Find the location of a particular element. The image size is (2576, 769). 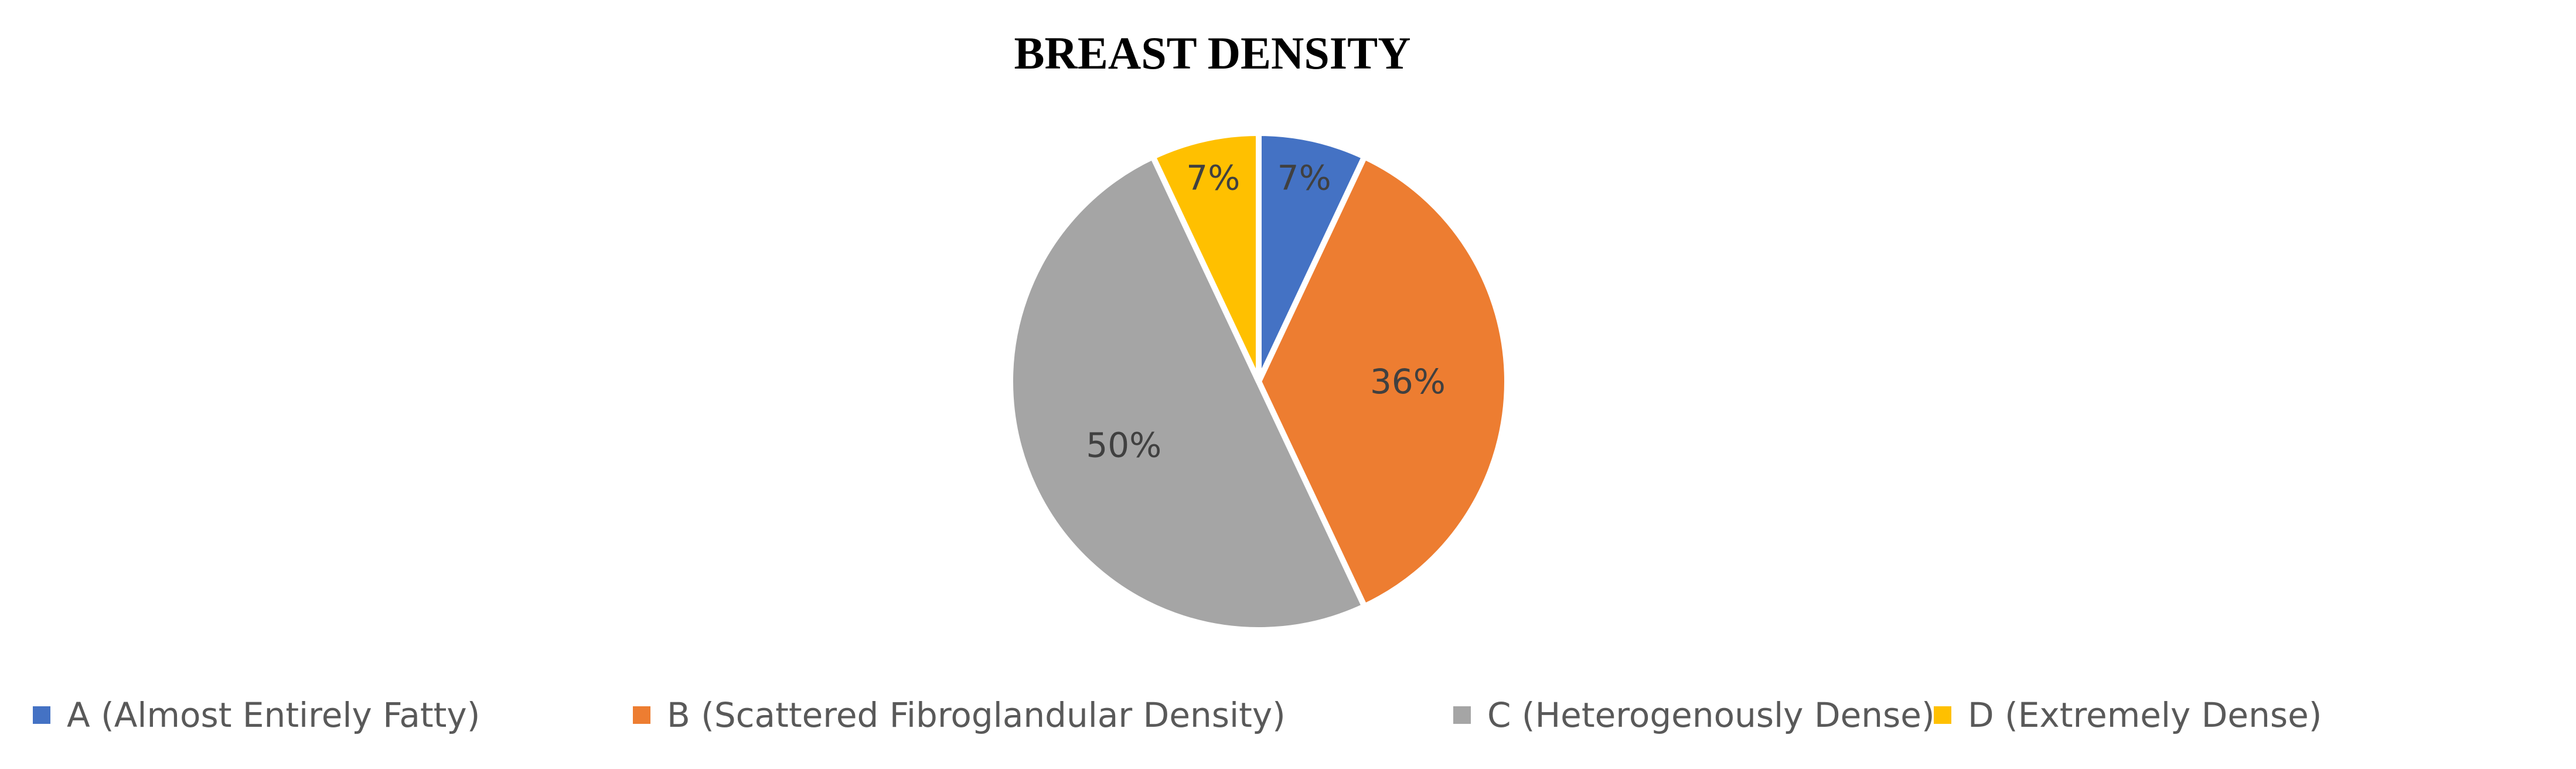

pie-slice-b is located at coordinates (1383, 382).